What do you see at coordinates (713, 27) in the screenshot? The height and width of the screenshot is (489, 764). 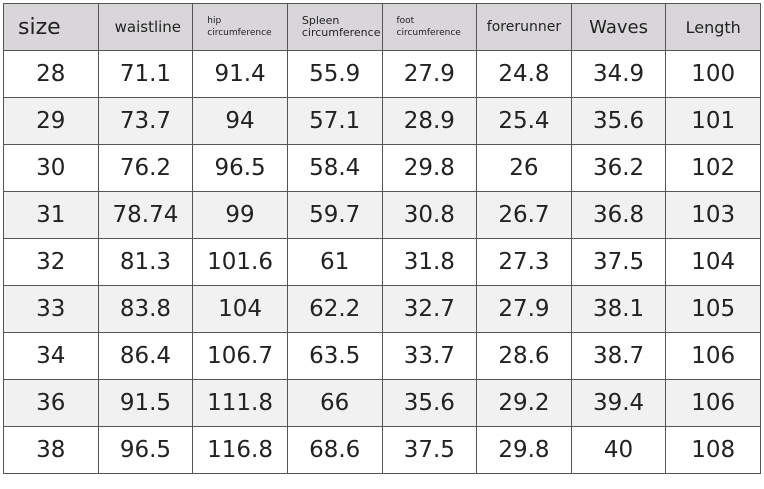 I see `header-cell: Length` at bounding box center [713, 27].